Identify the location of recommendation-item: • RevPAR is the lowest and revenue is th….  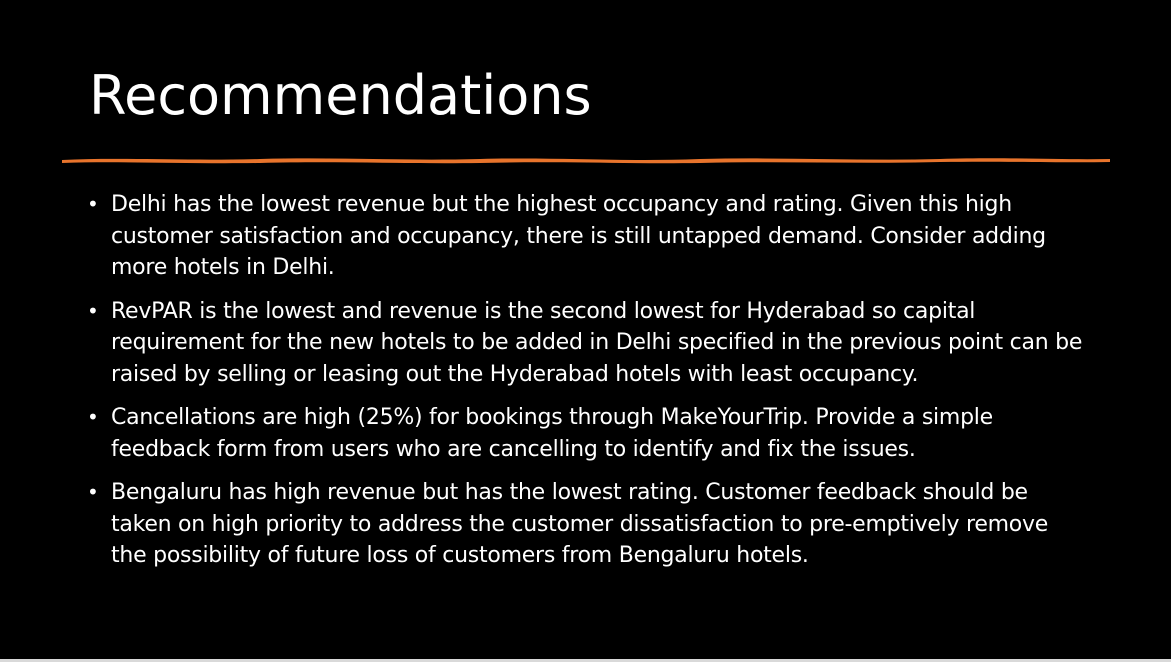
(587, 343).